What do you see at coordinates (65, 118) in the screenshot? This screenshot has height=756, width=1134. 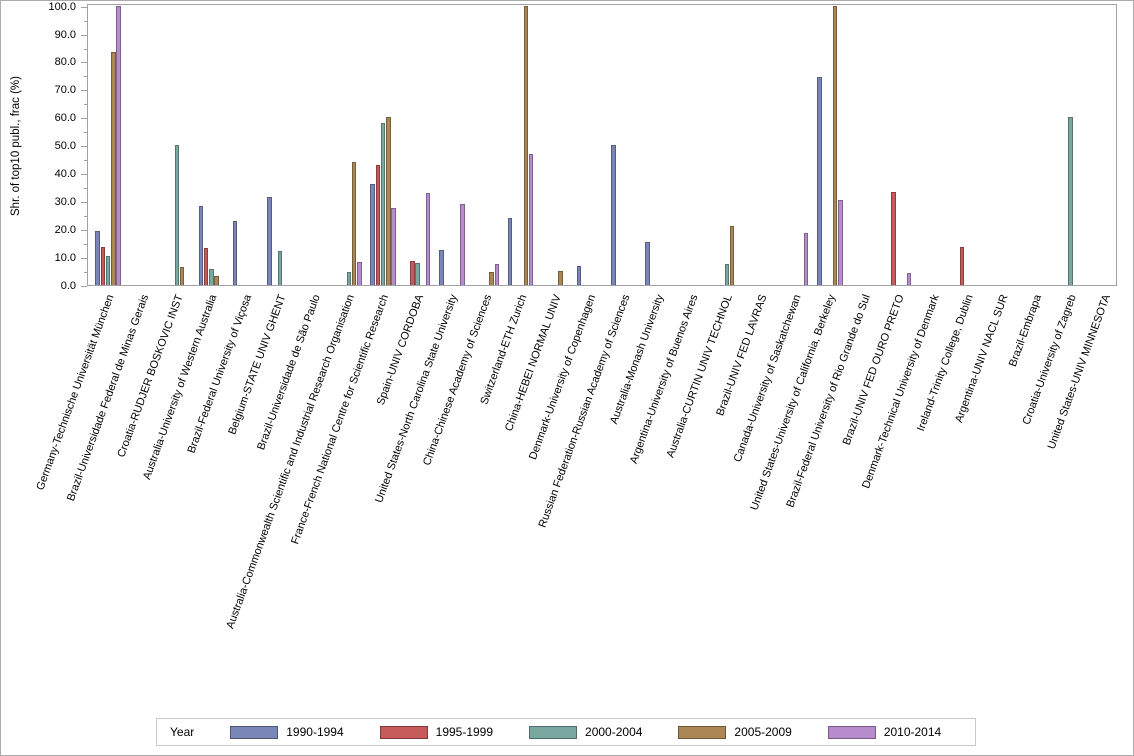 I see `y-tick-label: 60.0` at bounding box center [65, 118].